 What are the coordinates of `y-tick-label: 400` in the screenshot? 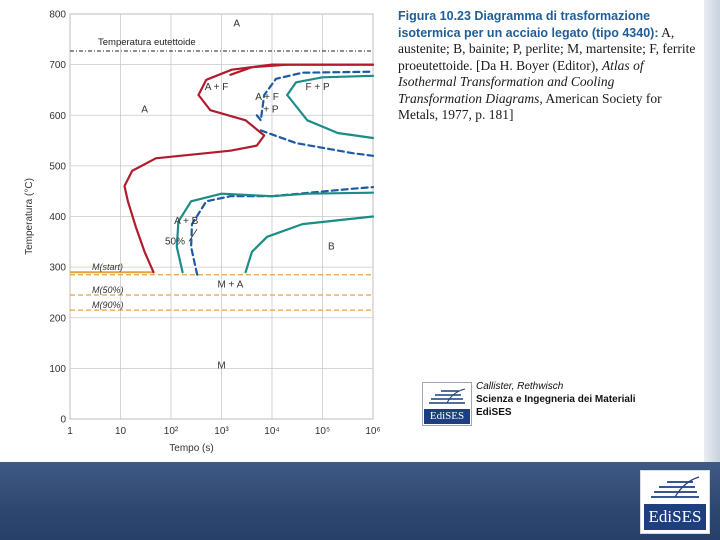 It's located at (57, 217).